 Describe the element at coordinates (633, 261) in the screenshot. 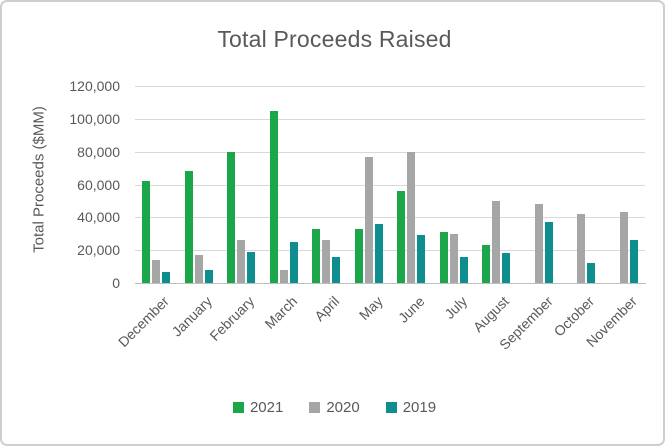

I see `bar-2019-november` at that location.